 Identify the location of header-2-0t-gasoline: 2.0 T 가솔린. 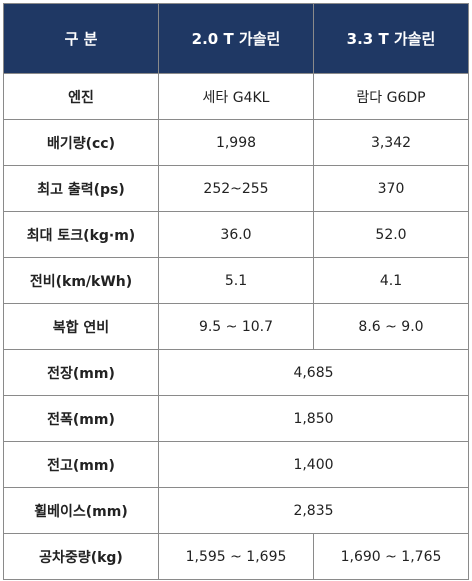
(236, 38).